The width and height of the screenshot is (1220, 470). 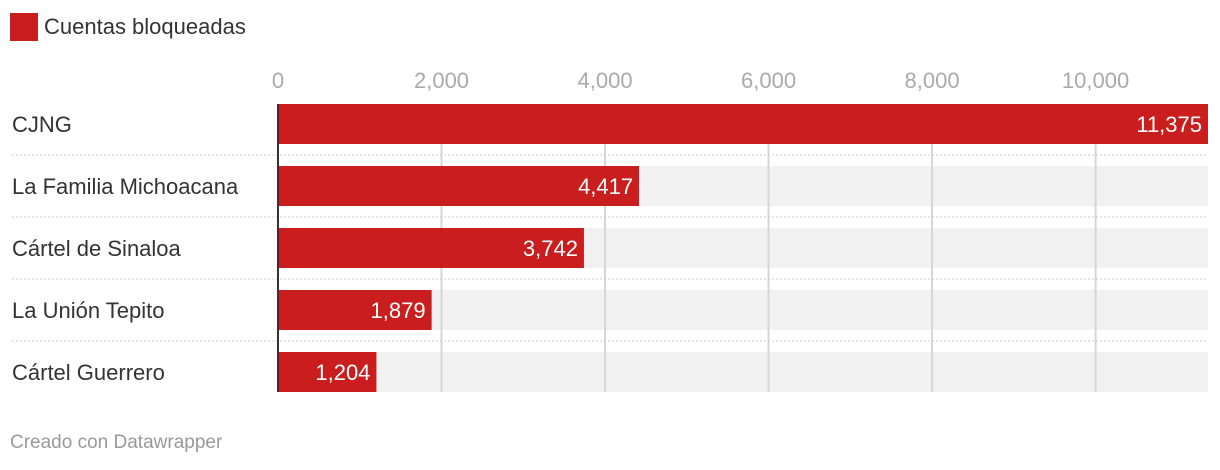 I want to click on value-label: 3,742, so click(x=550, y=248).